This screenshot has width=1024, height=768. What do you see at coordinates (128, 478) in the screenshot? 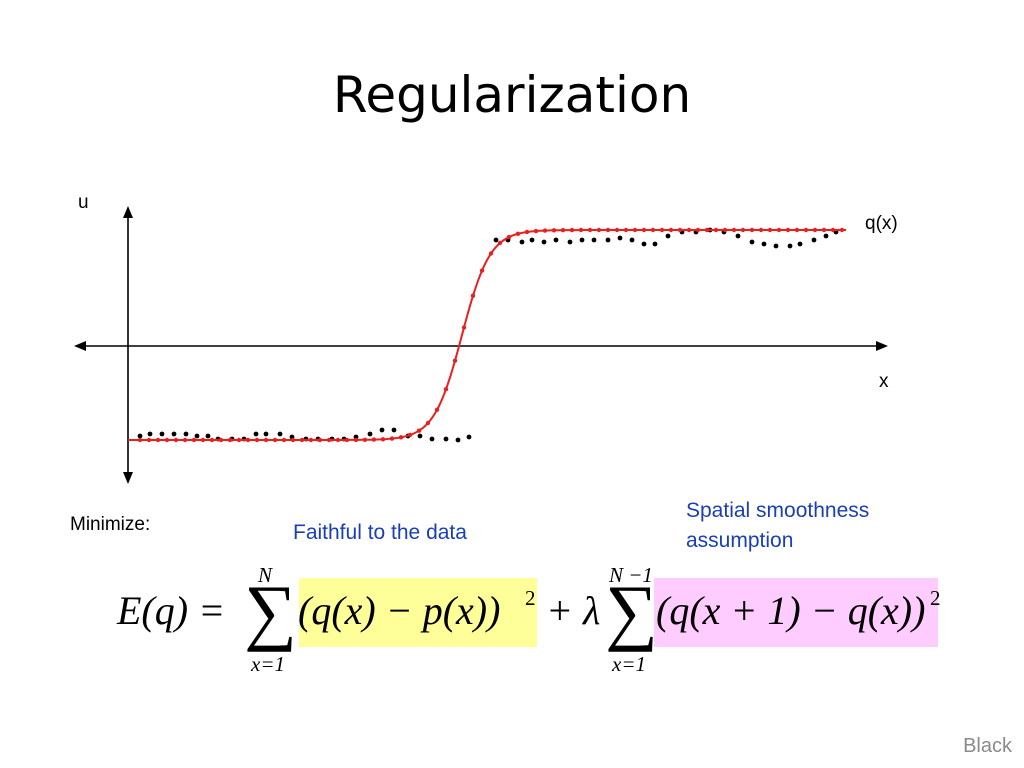
I see `u-axis-arrow-bottom` at bounding box center [128, 478].